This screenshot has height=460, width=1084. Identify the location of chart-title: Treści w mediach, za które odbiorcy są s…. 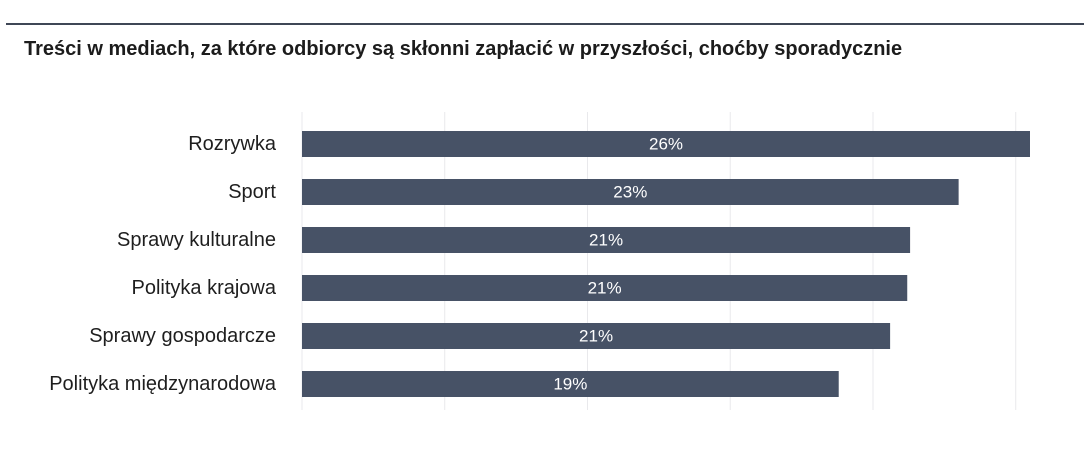
(463, 49).